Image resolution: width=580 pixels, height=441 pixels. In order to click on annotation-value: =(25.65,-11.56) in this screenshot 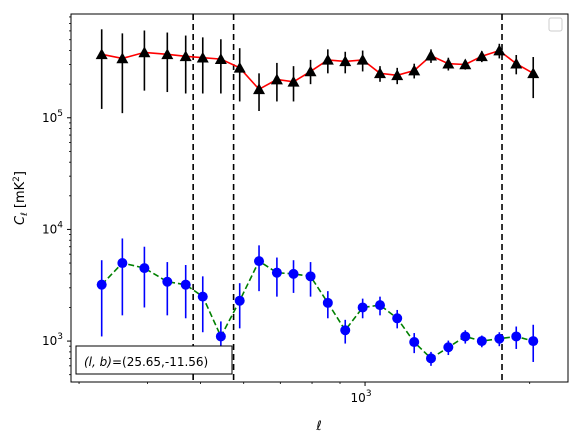, I will do `click(160, 362)`.